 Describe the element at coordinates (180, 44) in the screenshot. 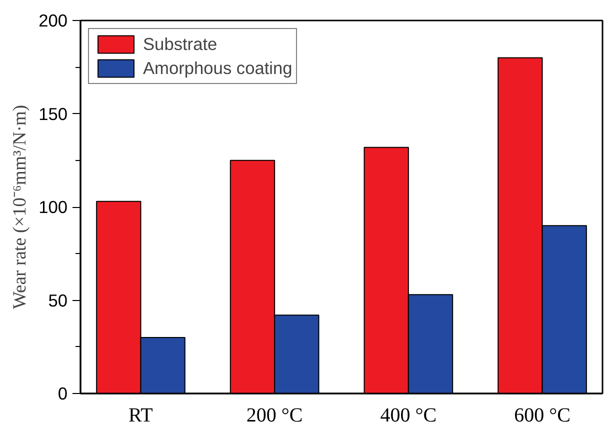

I see `legend-label: Substrate` at that location.